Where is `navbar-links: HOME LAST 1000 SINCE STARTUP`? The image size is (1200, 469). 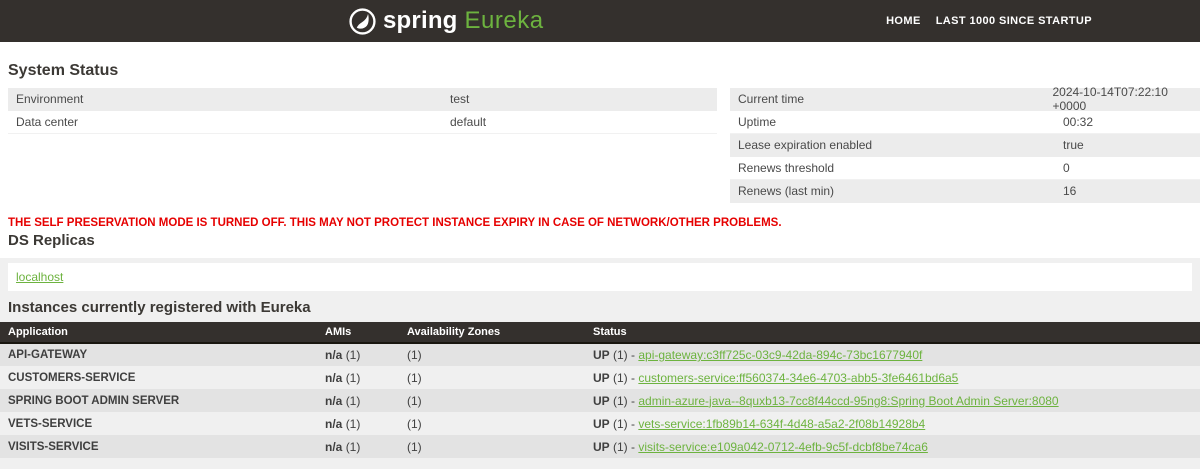
navbar-links: HOME LAST 1000 SINCE STARTUP is located at coordinates (989, 21).